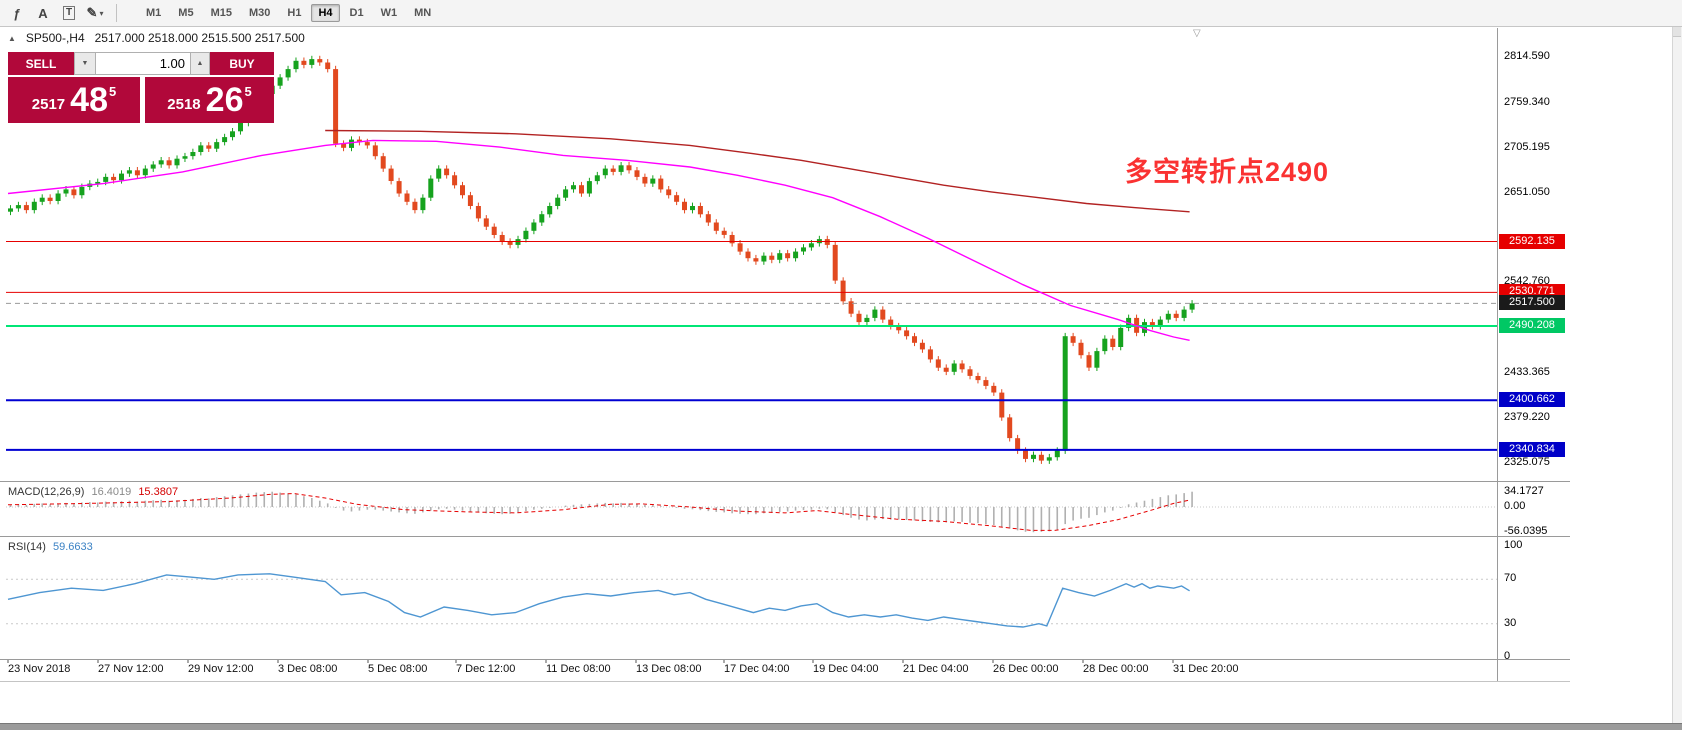 The height and width of the screenshot is (730, 1682). I want to click on price-badge: 2340.834, so click(1532, 449).